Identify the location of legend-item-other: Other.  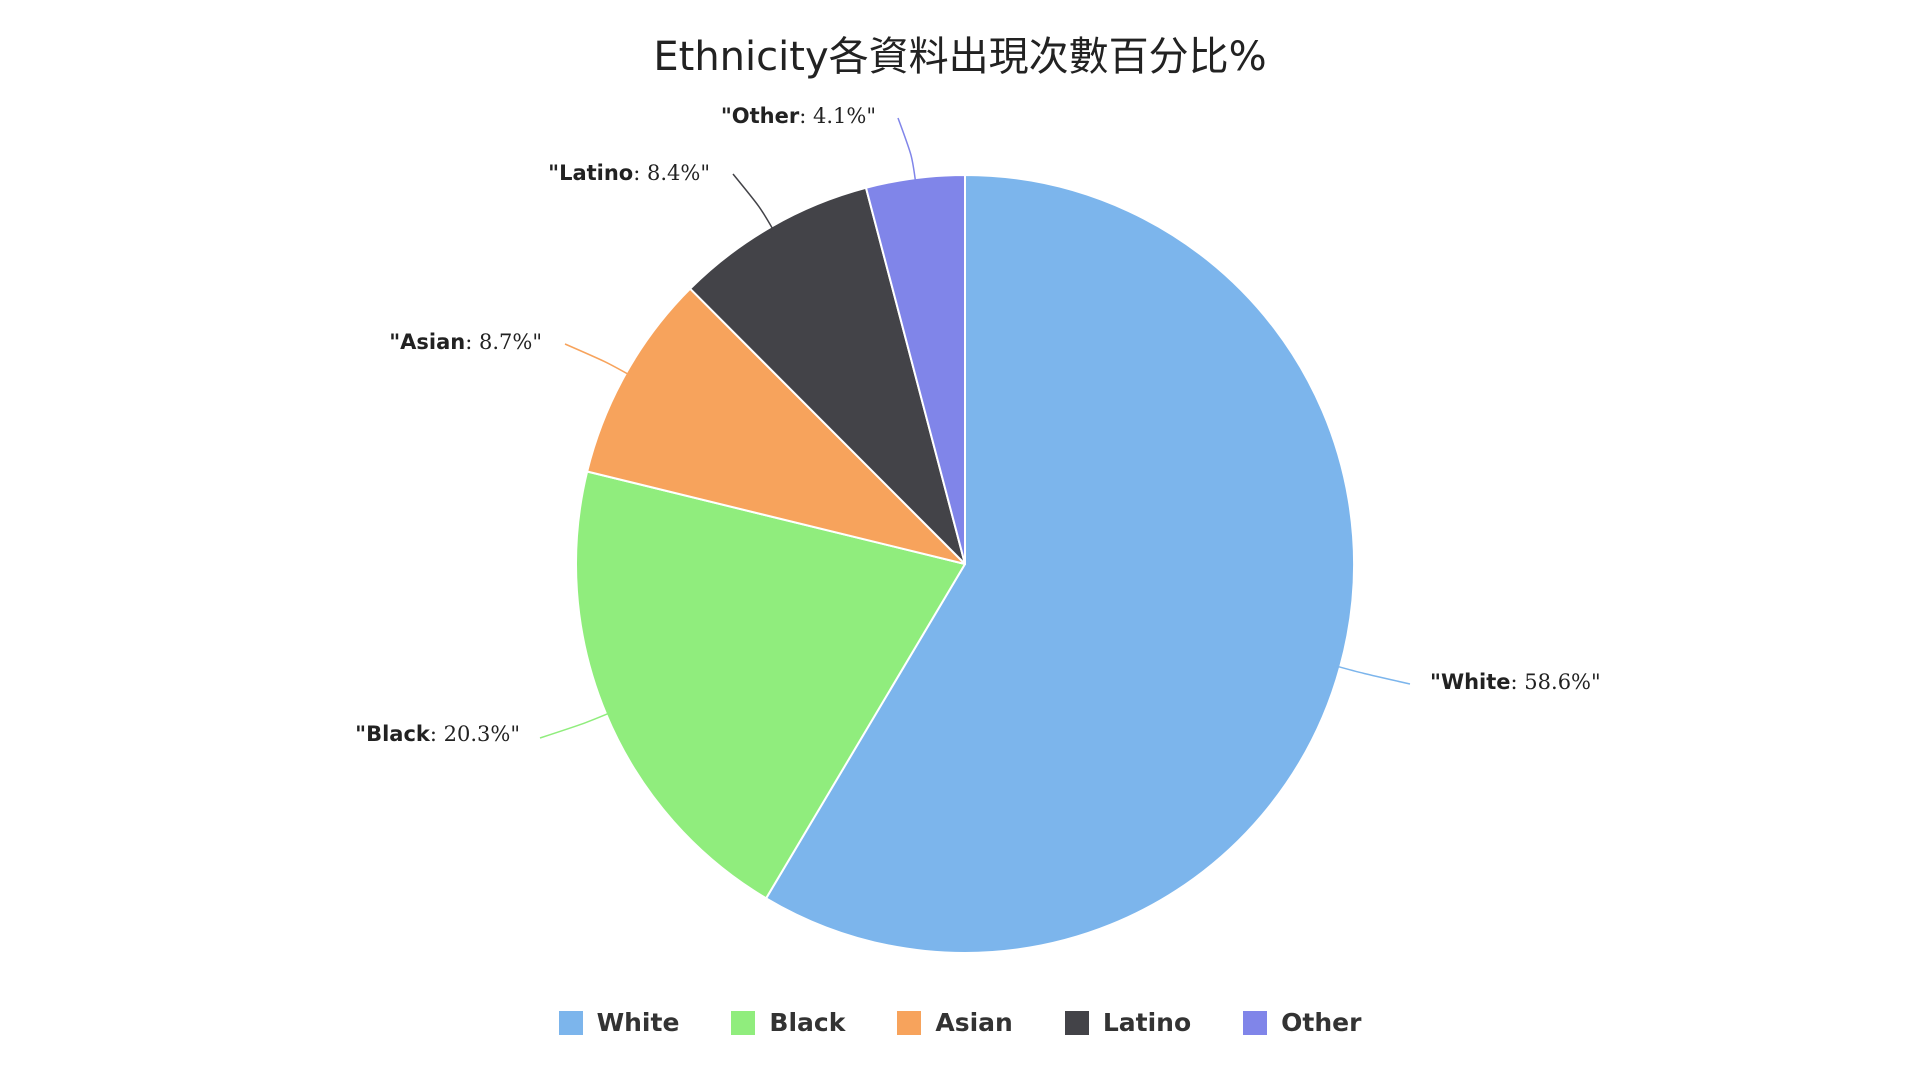
(1302, 1022).